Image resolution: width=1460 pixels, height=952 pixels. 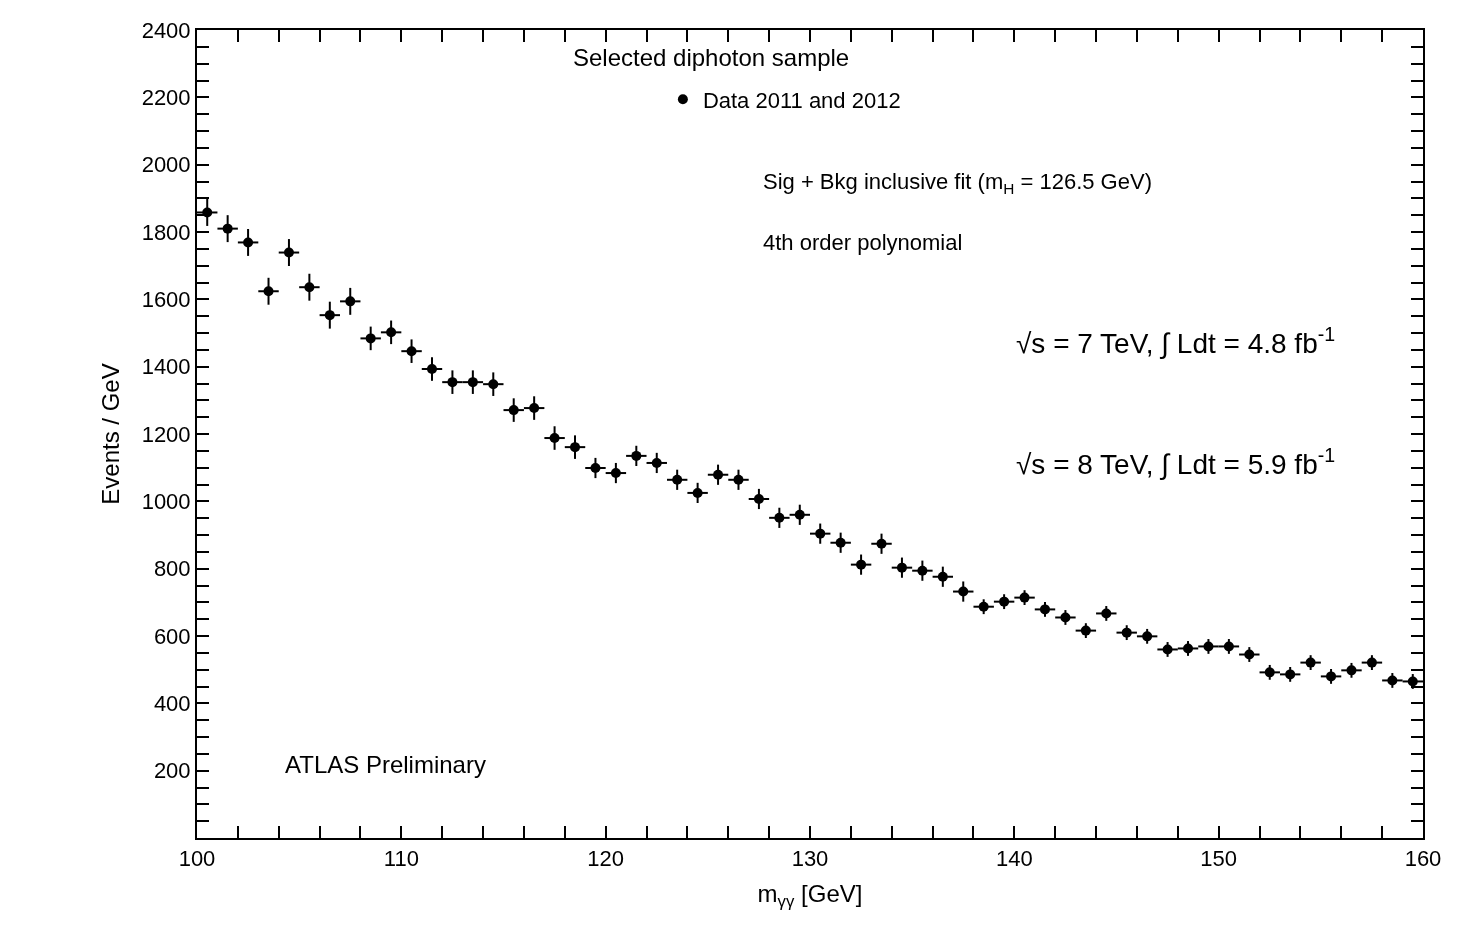 I want to click on annotation: 4th order polynomial, so click(x=863, y=242).